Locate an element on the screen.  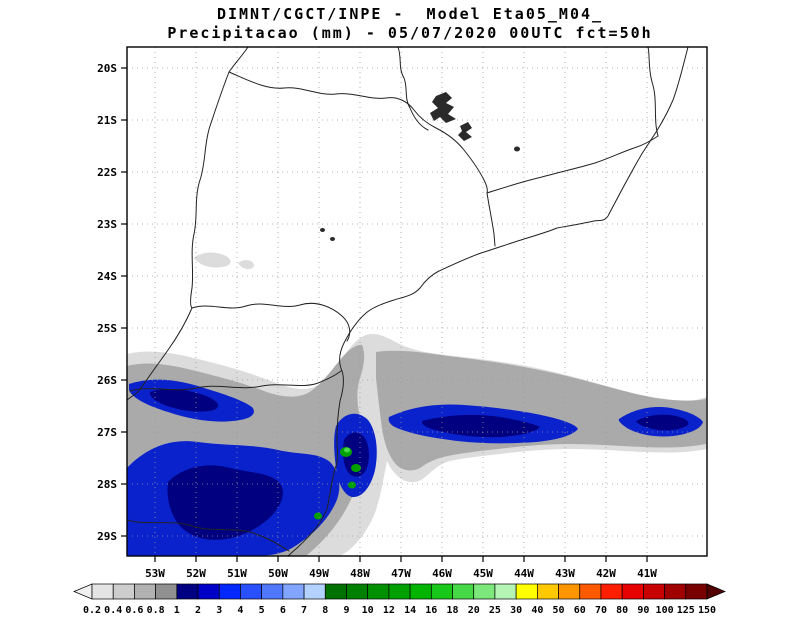
precip-band-core is located at coordinates (480, 426).